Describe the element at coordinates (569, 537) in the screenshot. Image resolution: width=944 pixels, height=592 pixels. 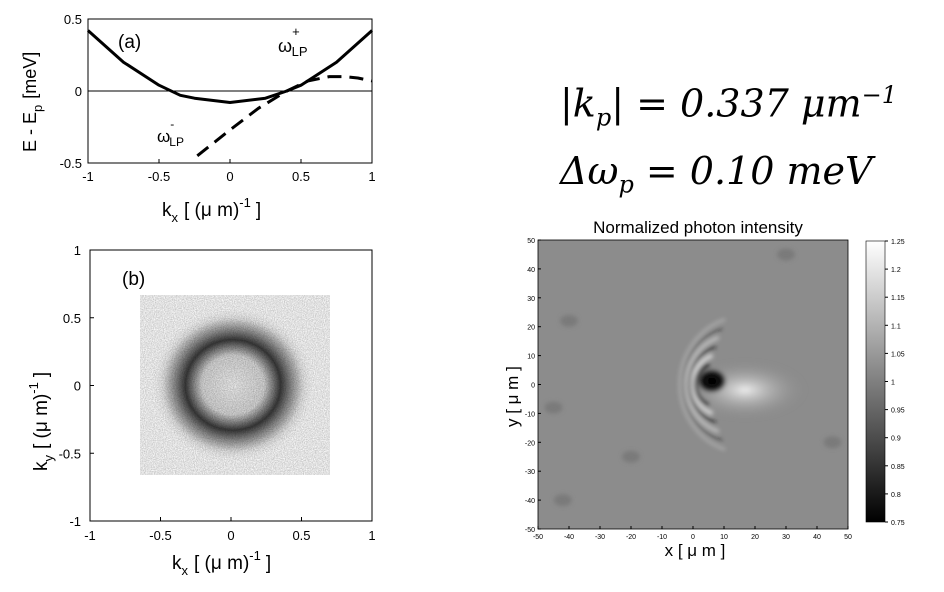
I see `panel-c-xtick-label: -40` at that location.